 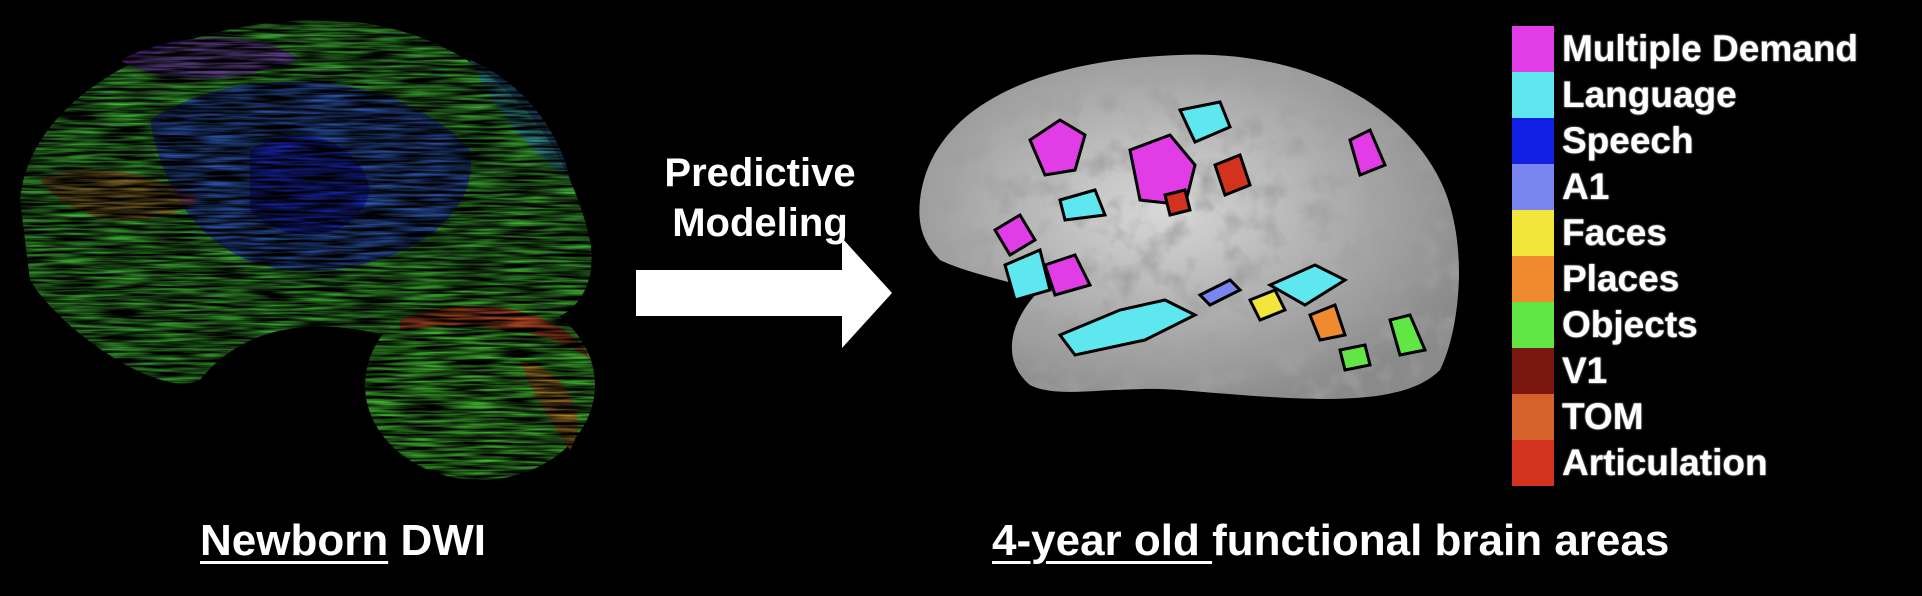 I want to click on legend-item: A1, so click(x=1717, y=187).